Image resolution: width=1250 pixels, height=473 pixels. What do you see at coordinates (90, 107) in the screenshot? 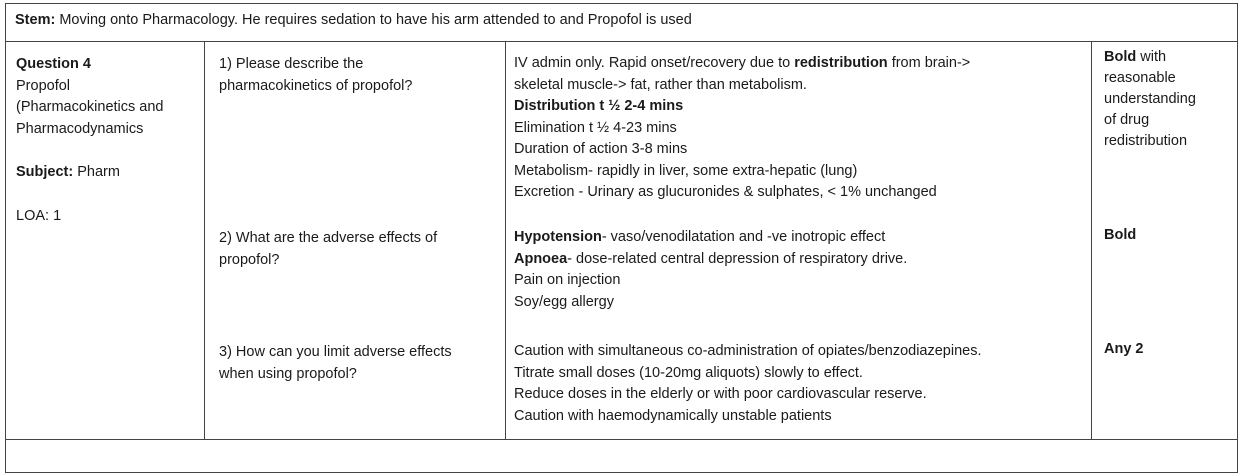
I see `topic-line: (Pharmacokinetics and` at bounding box center [90, 107].